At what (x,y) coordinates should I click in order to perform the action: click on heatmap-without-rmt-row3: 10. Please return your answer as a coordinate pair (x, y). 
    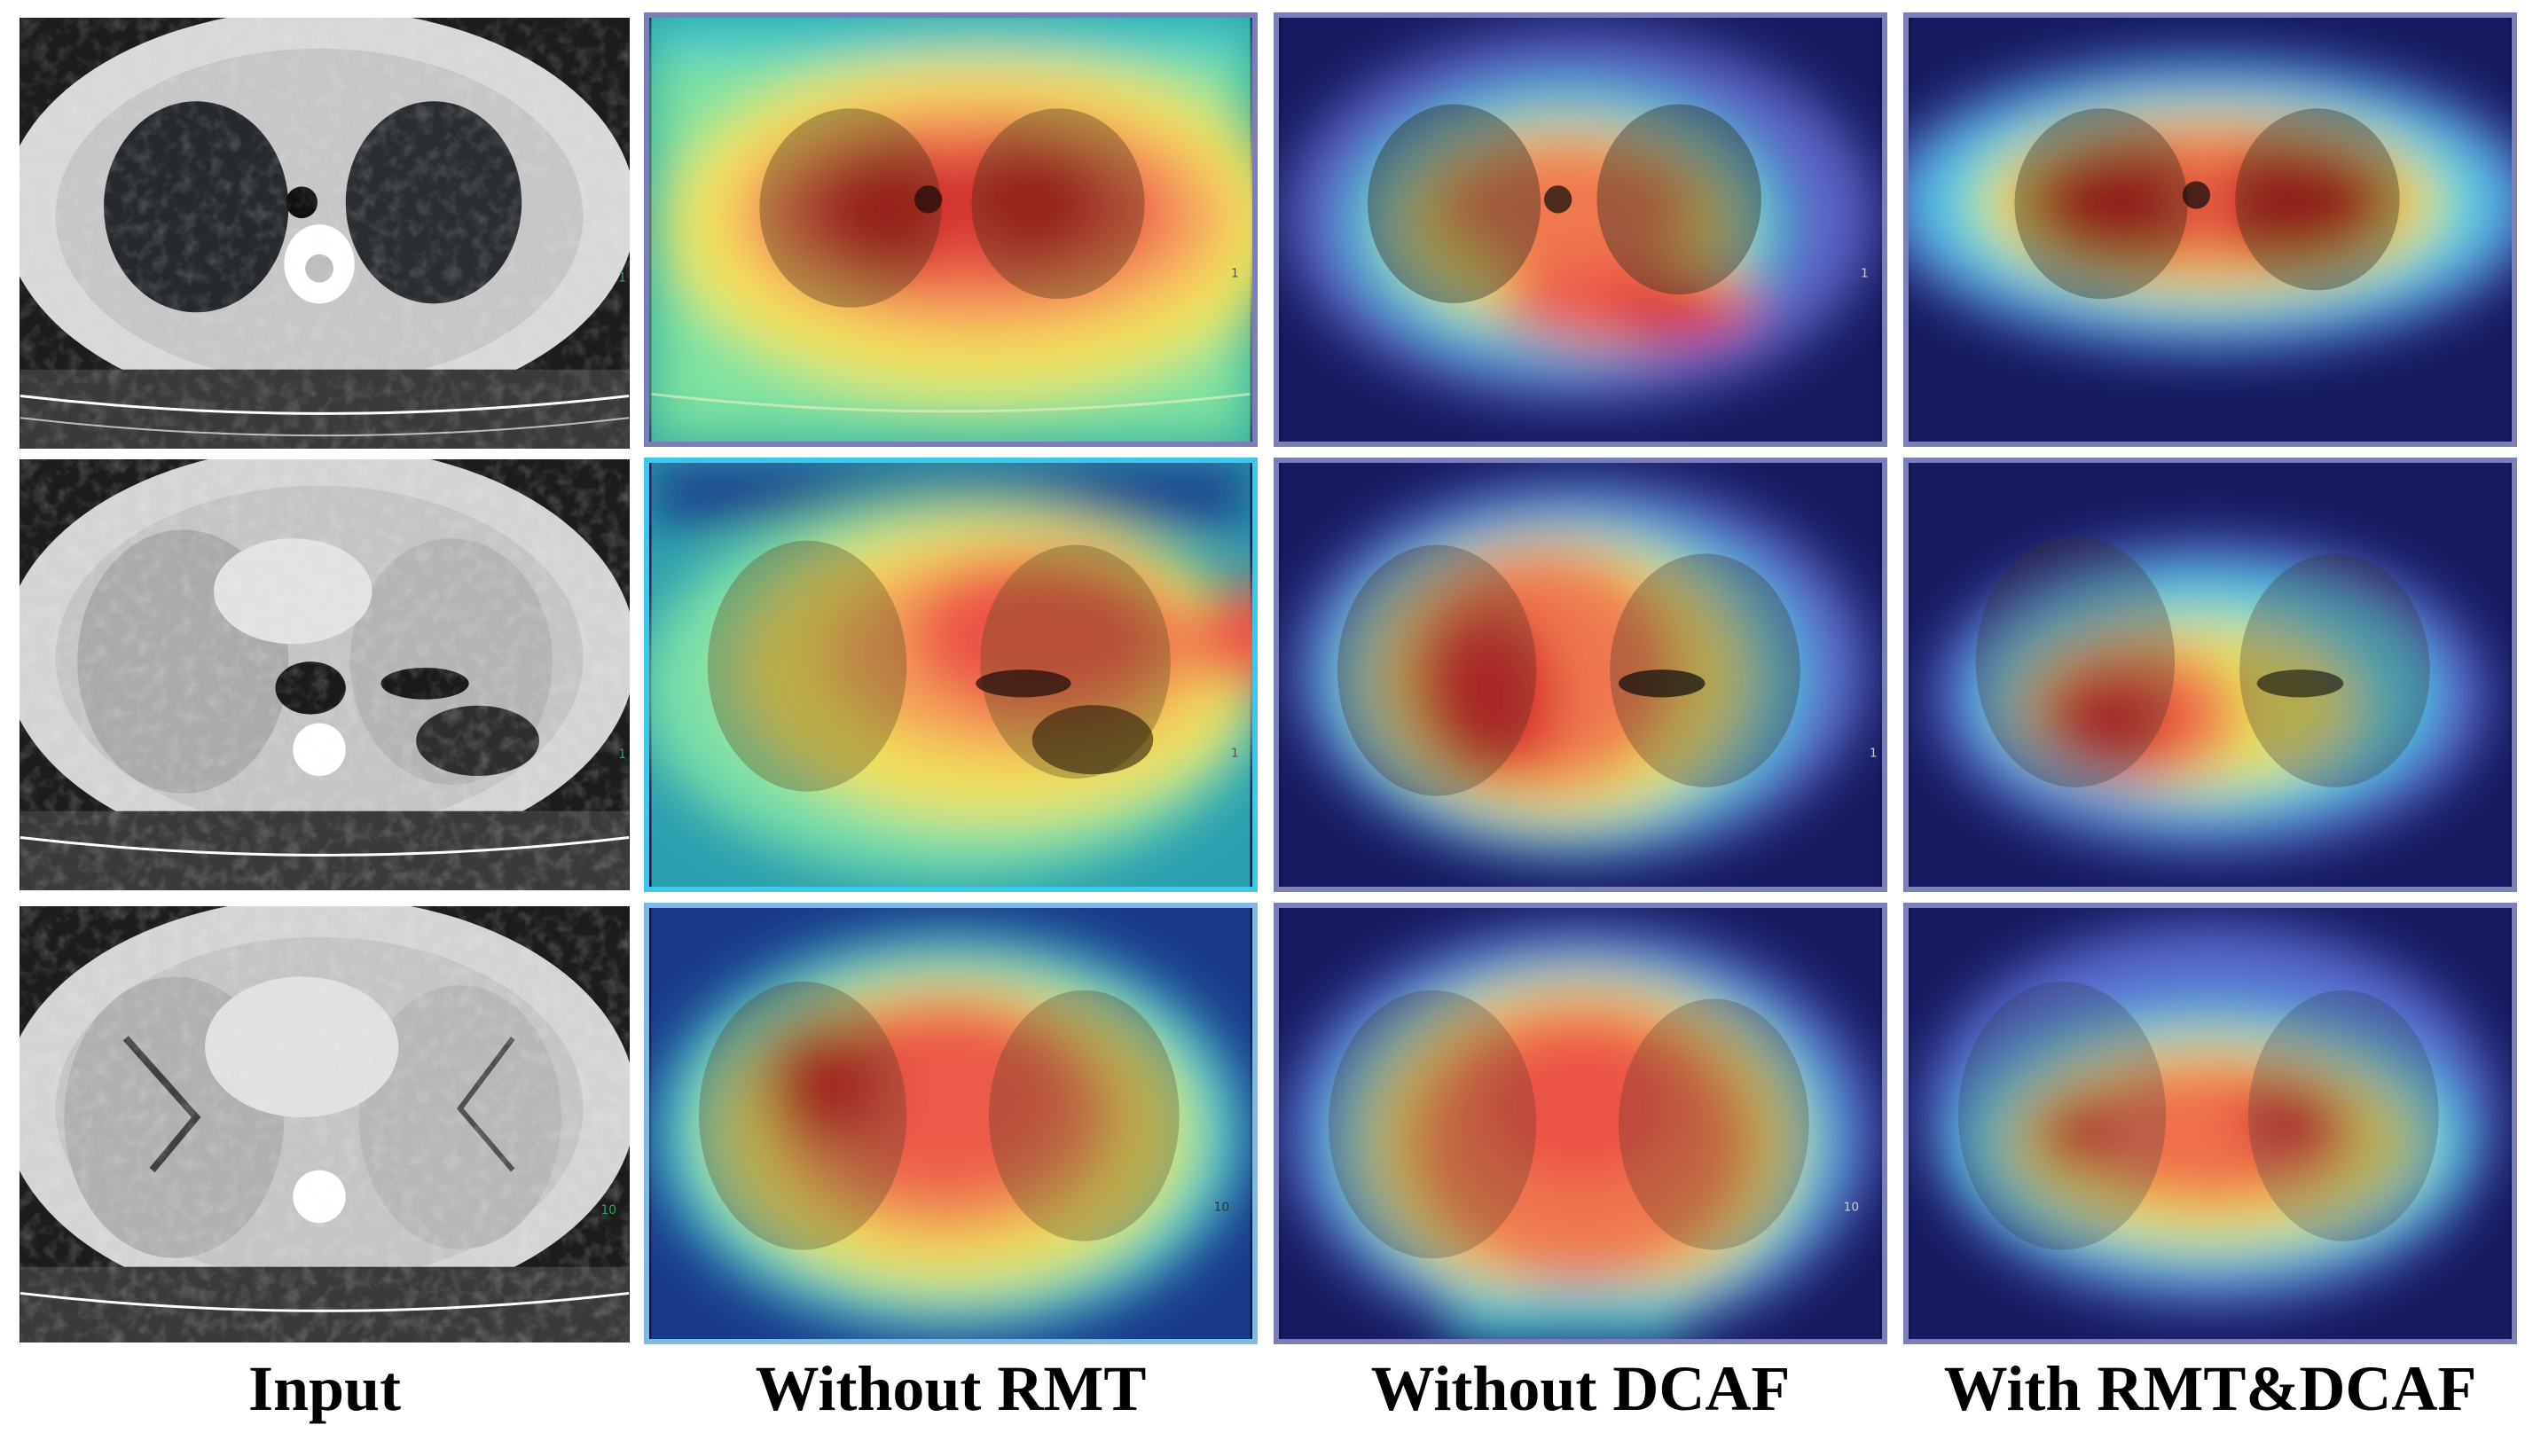
    Looking at the image, I should click on (951, 1123).